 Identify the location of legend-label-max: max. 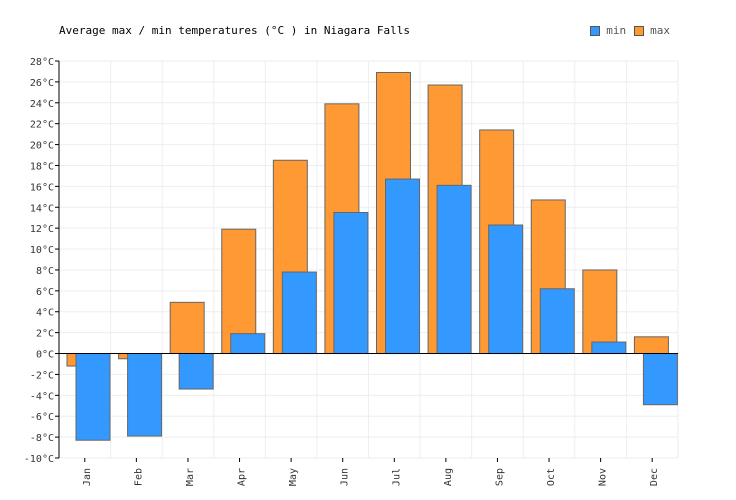
(660, 30).